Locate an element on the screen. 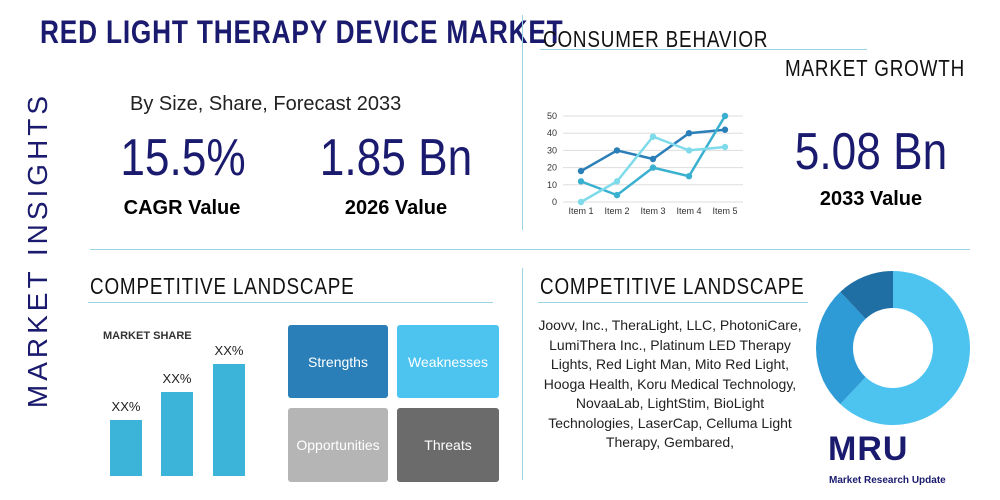 The height and width of the screenshot is (500, 1000). swot-box: Strengths is located at coordinates (338, 361).